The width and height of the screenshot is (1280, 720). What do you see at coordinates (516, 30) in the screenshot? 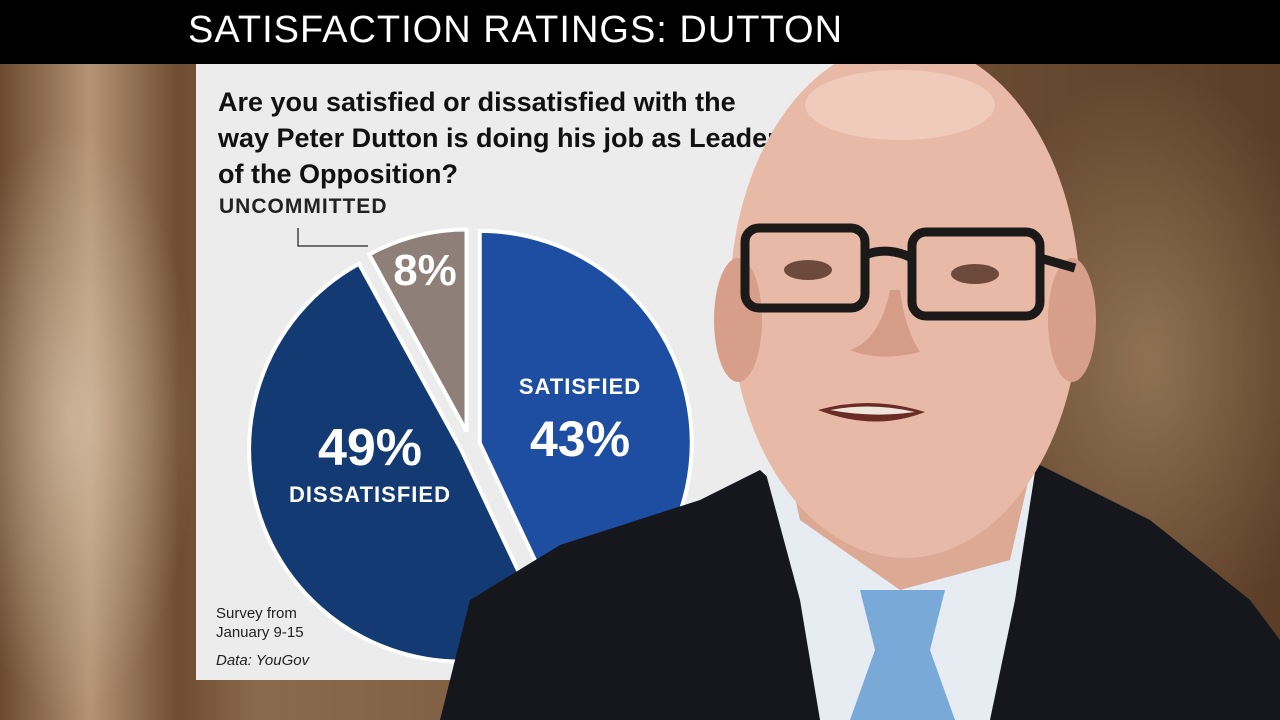
I see `page-title: SATISFACTION RATINGS: DUTTON` at bounding box center [516, 30].